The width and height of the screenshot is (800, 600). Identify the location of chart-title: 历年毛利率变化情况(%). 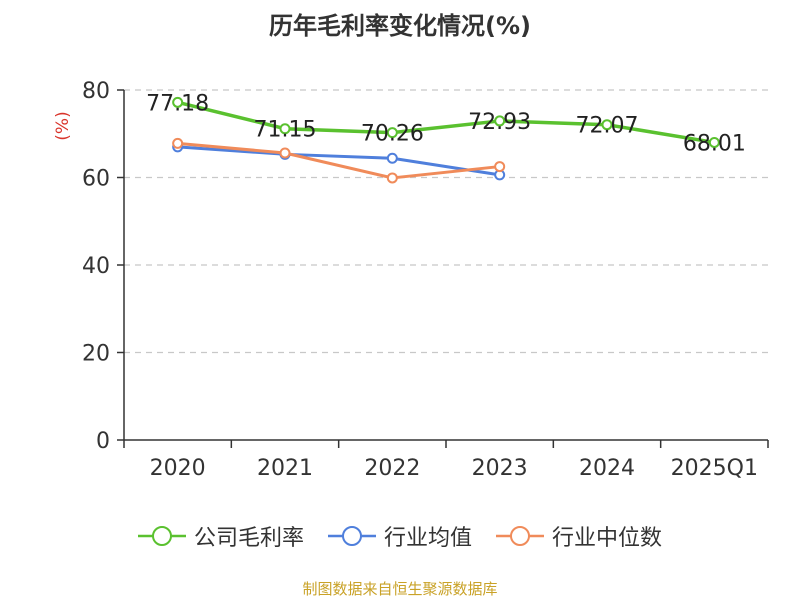
(400, 26).